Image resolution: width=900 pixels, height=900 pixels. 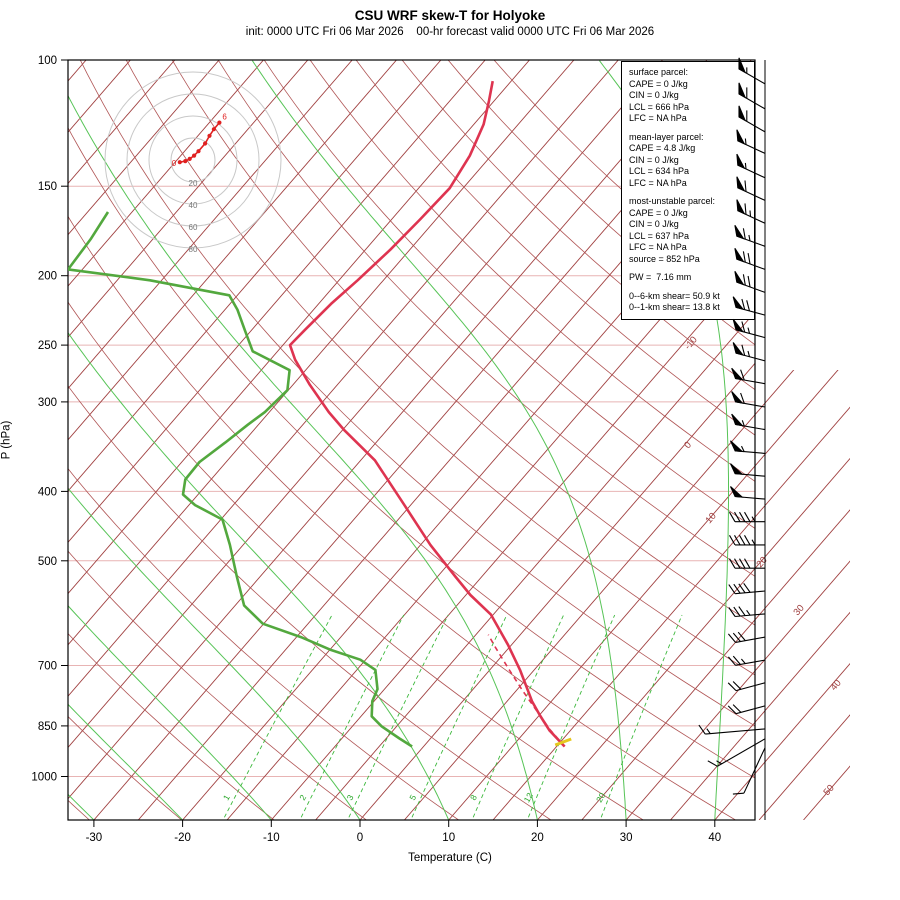 I want to click on svg-text: 60, so click(x=193, y=227).